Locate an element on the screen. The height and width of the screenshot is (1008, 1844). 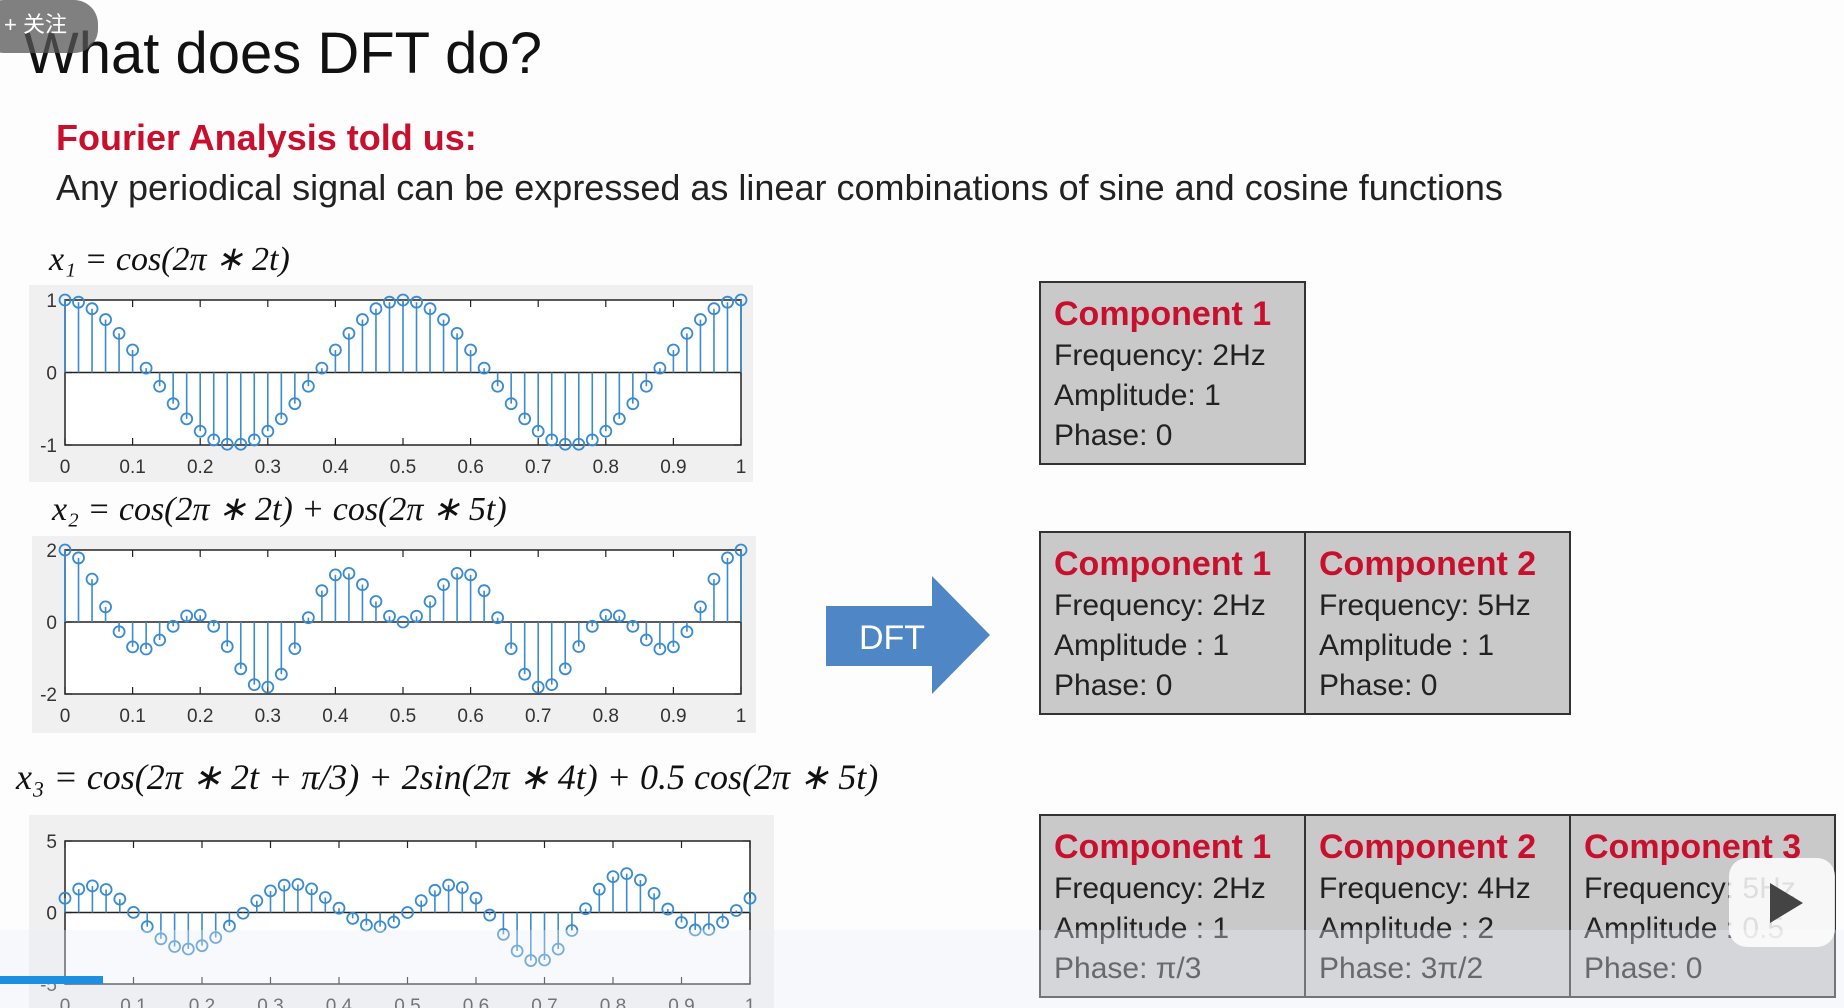
follow-pill is located at coordinates (49, 26).